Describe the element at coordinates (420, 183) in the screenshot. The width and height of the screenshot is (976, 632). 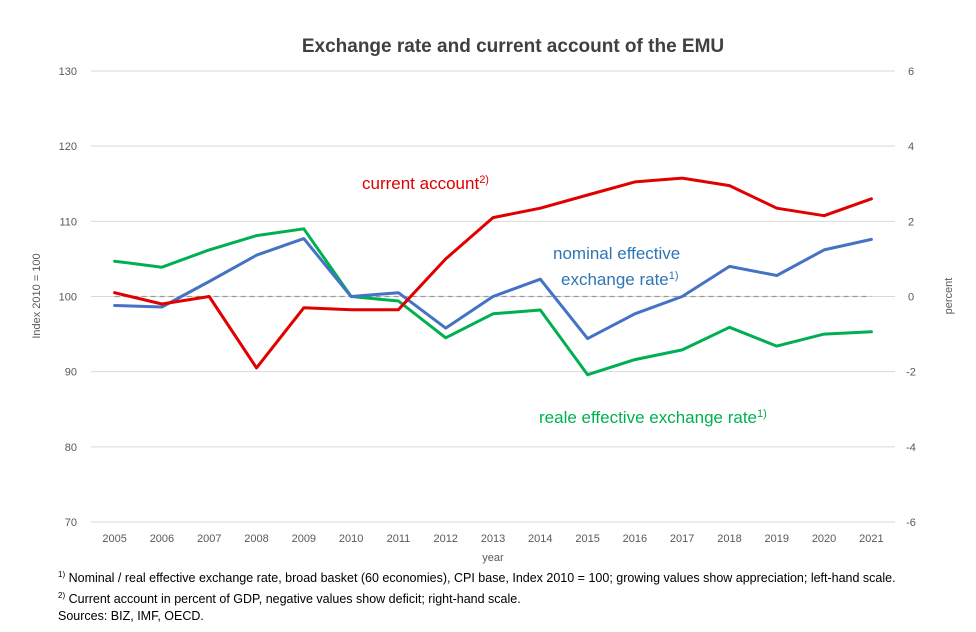
I see `label-current-account-text: current account` at that location.